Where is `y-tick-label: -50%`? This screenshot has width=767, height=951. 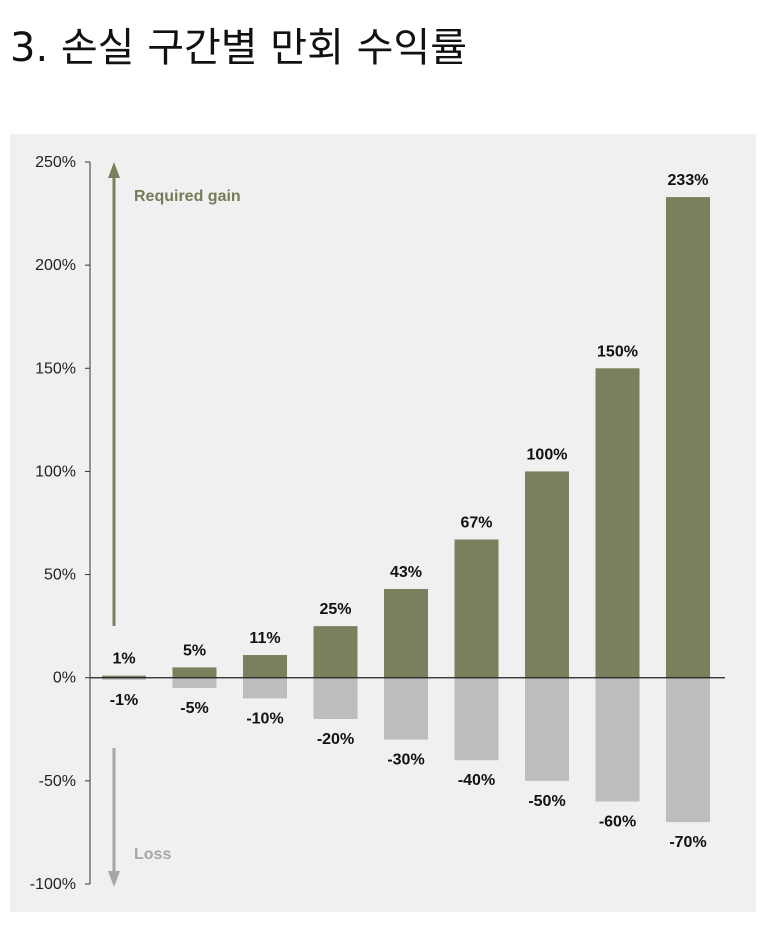
y-tick-label: -50% is located at coordinates (57, 781).